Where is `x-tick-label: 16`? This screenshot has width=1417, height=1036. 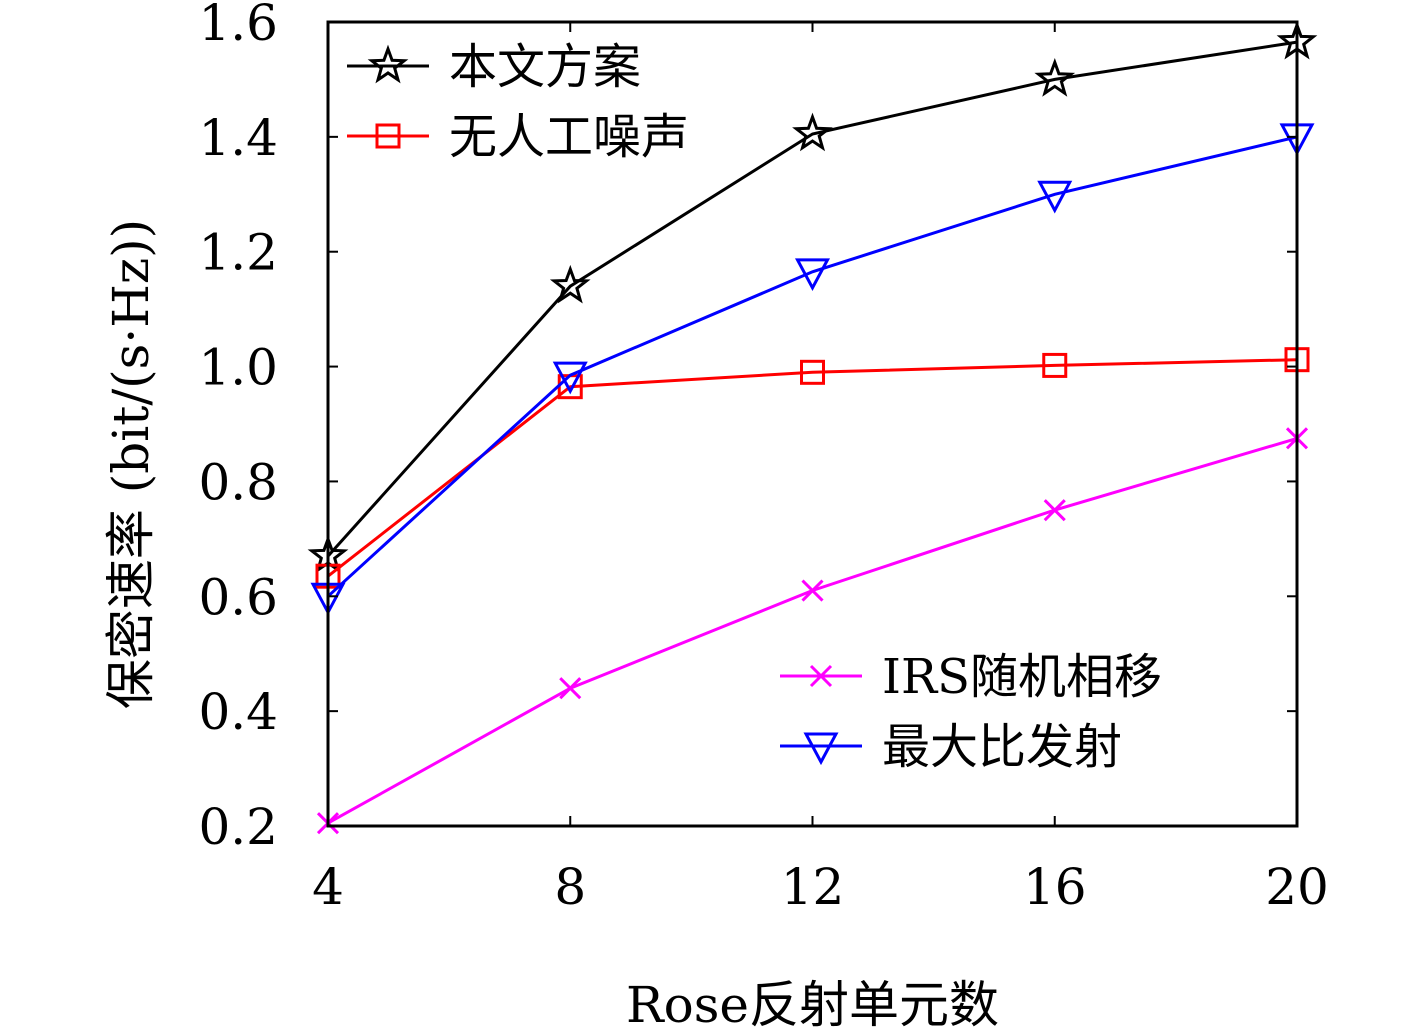 x-tick-label: 16 is located at coordinates (1055, 887).